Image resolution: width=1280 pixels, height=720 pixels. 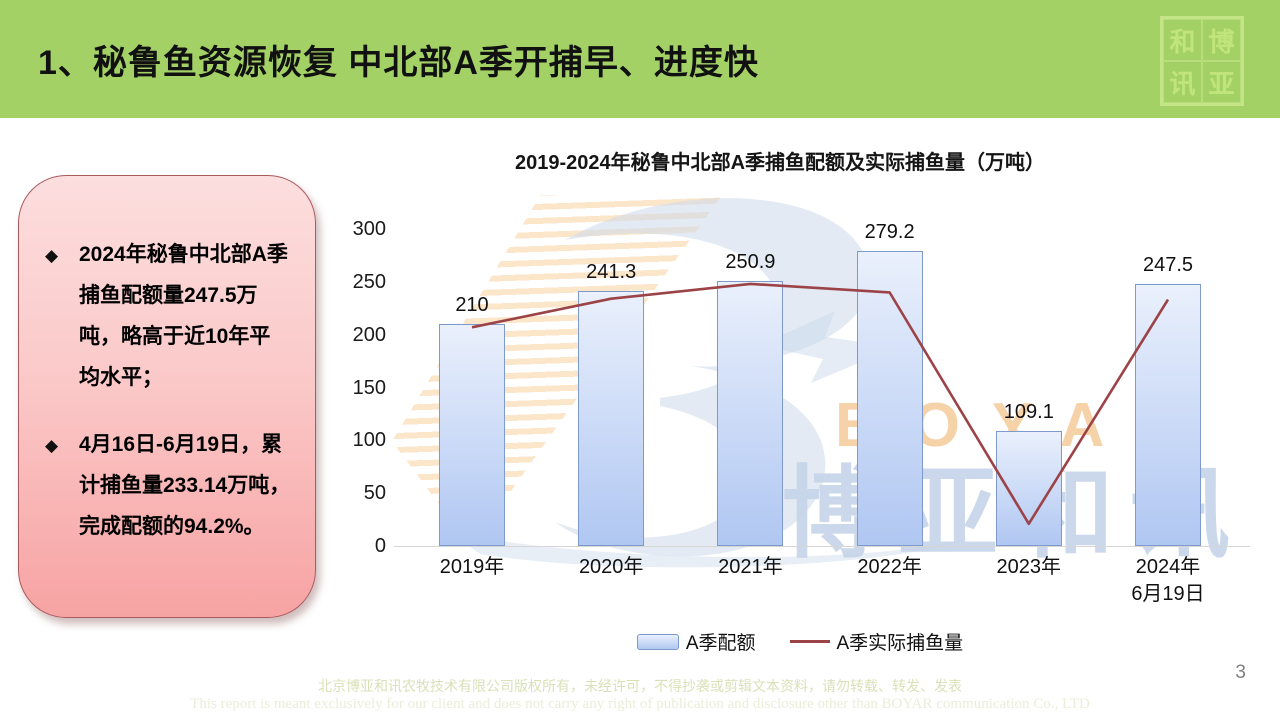 I want to click on bar-data-label: 247.5, so click(x=1168, y=265).